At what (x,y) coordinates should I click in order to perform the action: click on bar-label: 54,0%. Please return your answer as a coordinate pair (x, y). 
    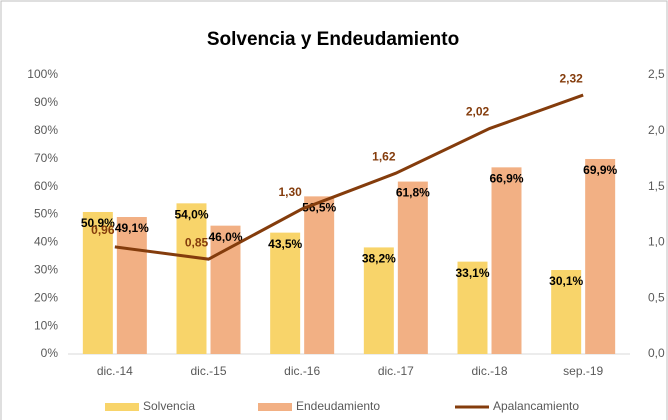
    Looking at the image, I should click on (191, 215).